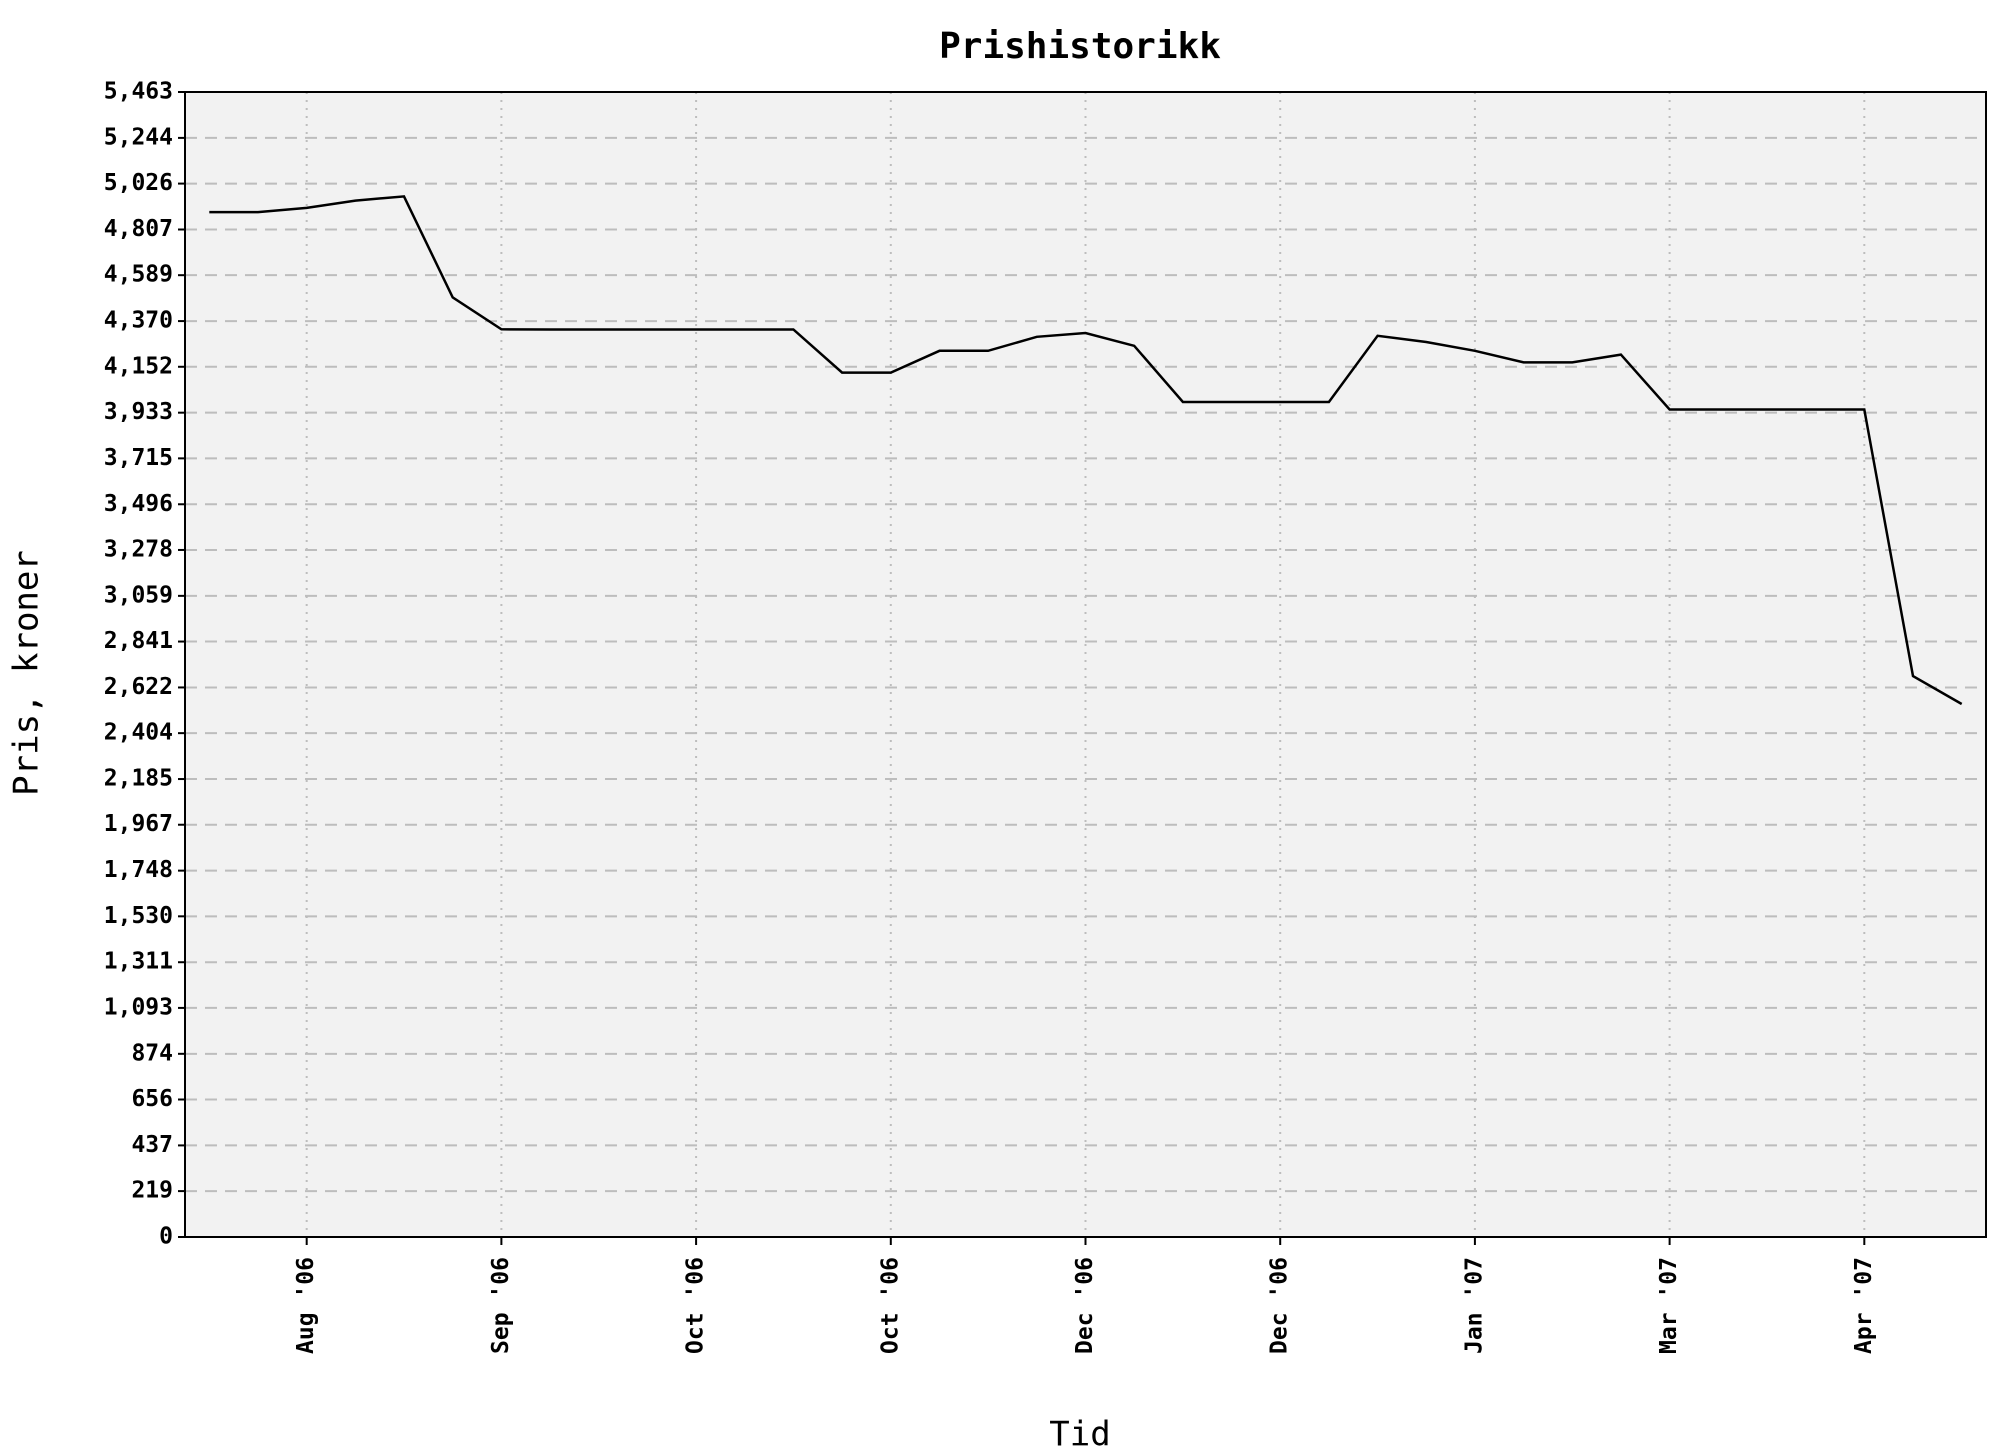 This screenshot has height=1456, width=2000. What do you see at coordinates (138, 687) in the screenshot?
I see `y-tick-label: 2,622` at bounding box center [138, 687].